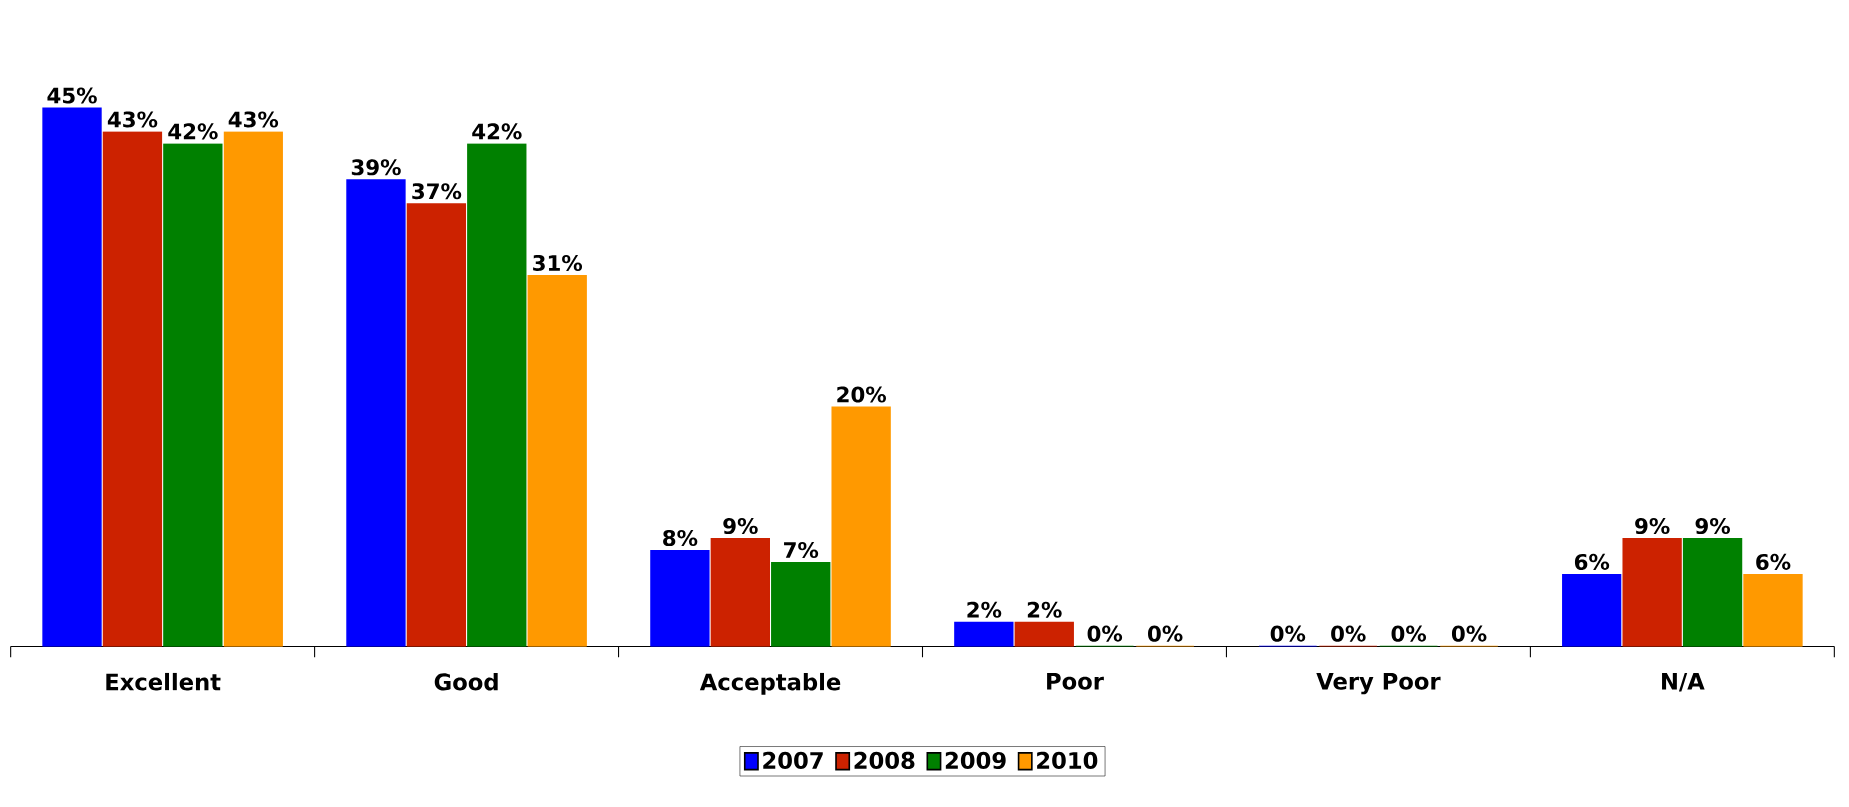 The width and height of the screenshot is (1849, 807). I want to click on x-tick-label: Poor, so click(1075, 682).